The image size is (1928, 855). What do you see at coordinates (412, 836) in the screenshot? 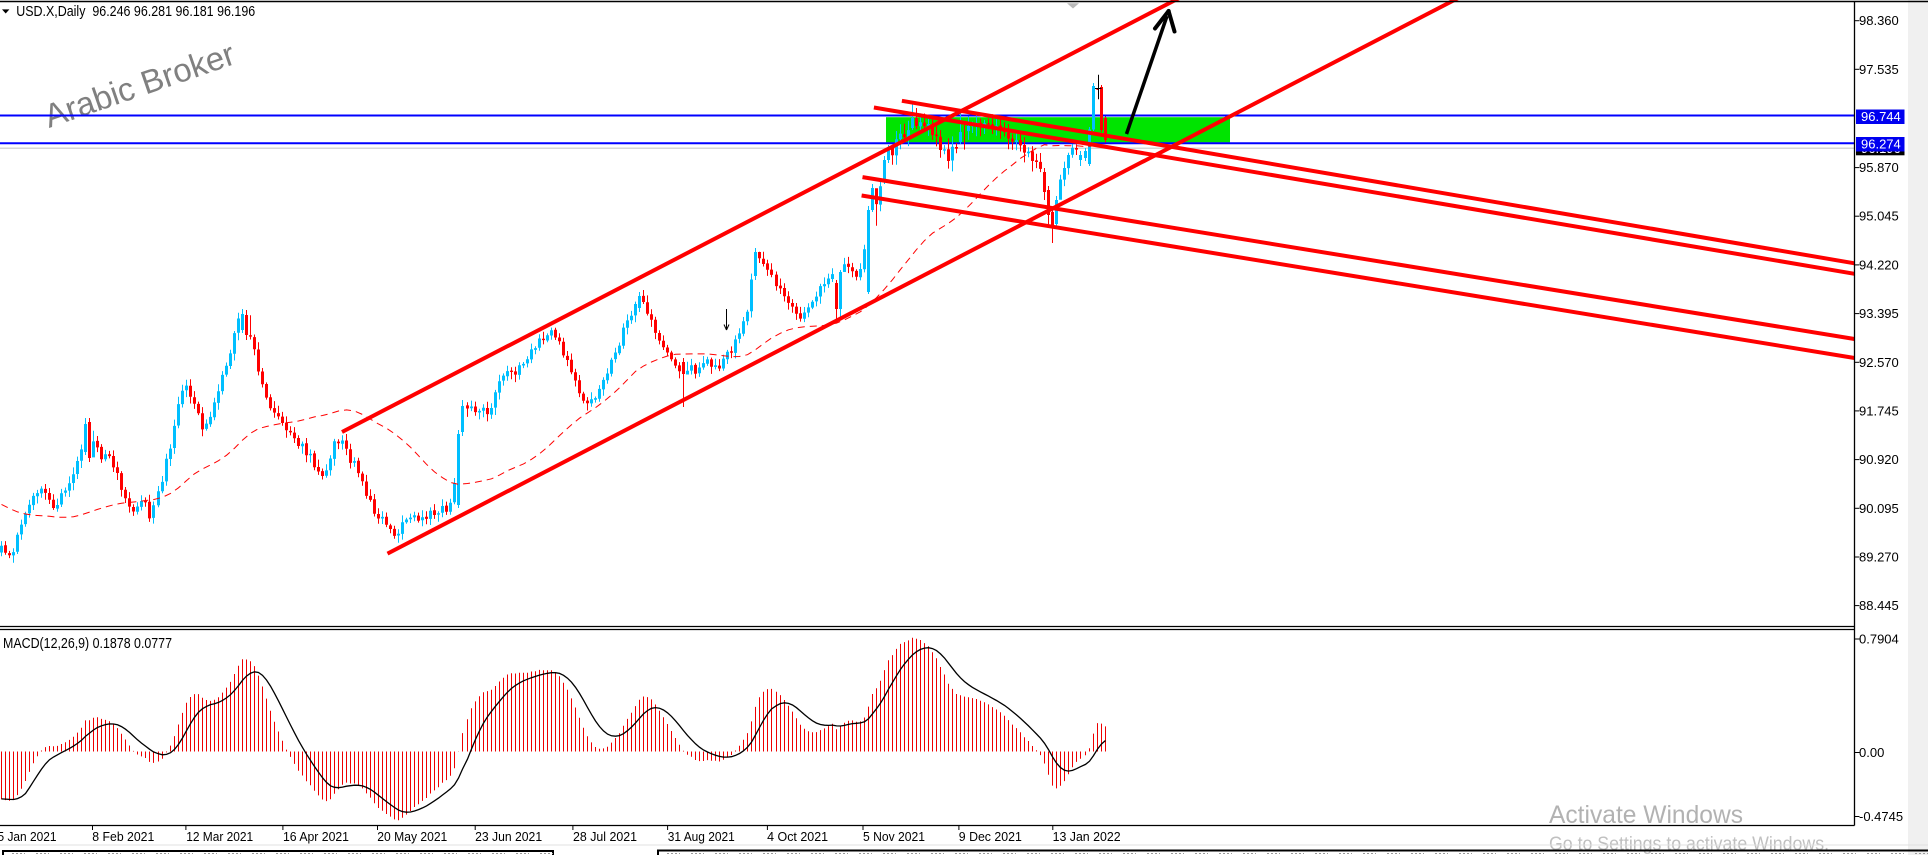
I see `svg-text: 20 May 2021` at bounding box center [412, 836].